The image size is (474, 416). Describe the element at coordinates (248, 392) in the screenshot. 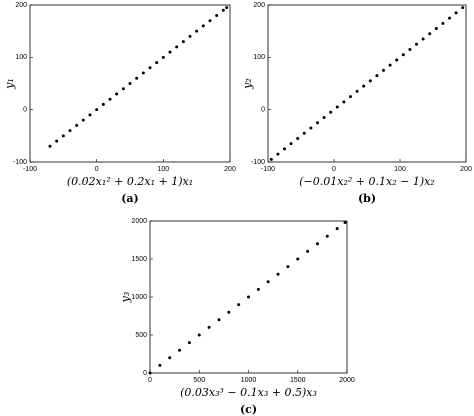

I see `x-axis-label: (0.03x₃³ − 0.1x₃ + 0.5)x₃` at that location.